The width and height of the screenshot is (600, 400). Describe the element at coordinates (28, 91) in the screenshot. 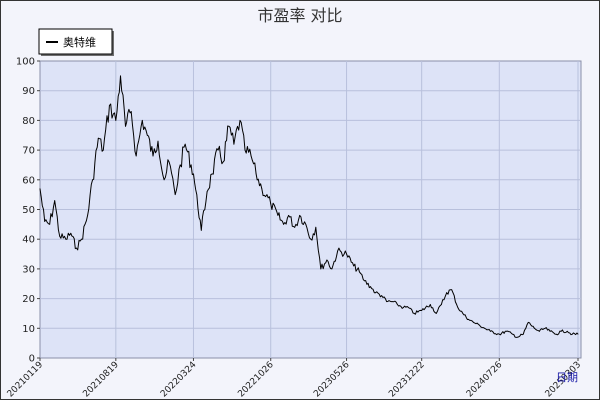

I see `y-tick-label: 90` at that location.